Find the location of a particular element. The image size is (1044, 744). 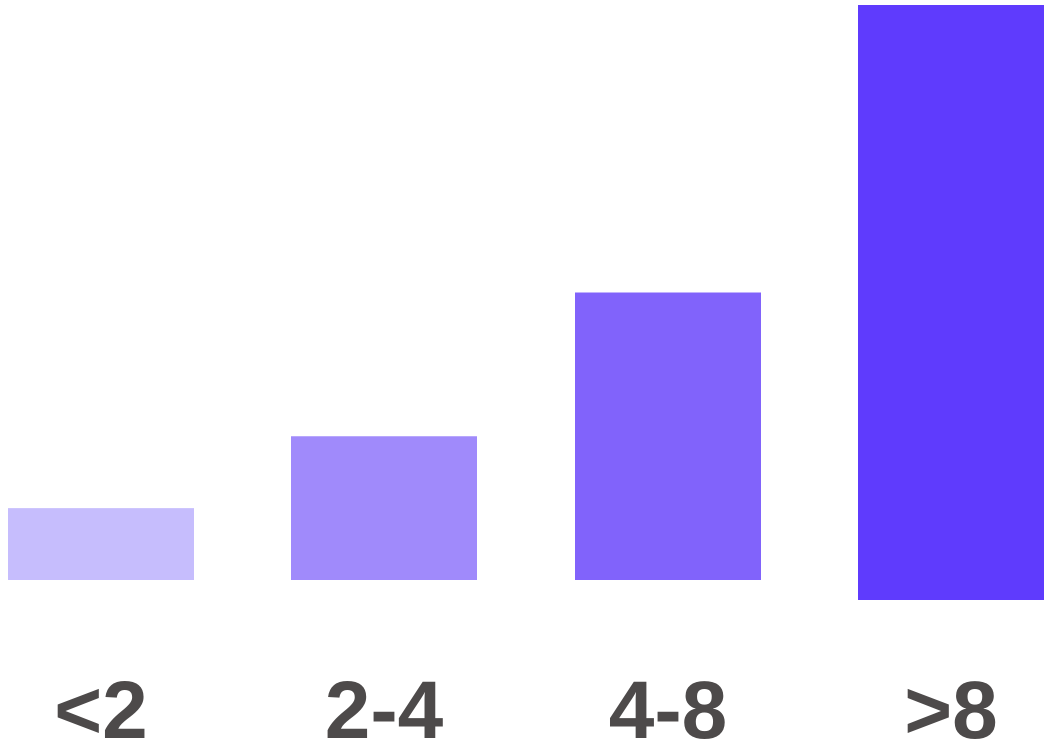

category-label-1: 2-4 is located at coordinates (384, 704).